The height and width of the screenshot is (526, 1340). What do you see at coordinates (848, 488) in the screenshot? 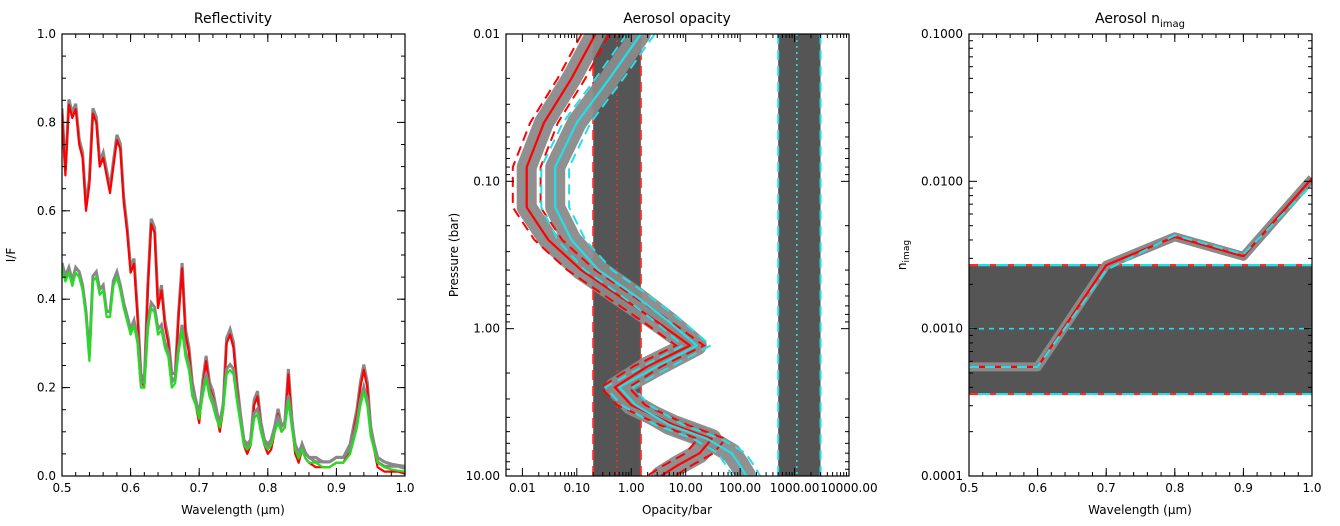
I see `opacity-x-tick-label: 10000.00` at bounding box center [848, 488].